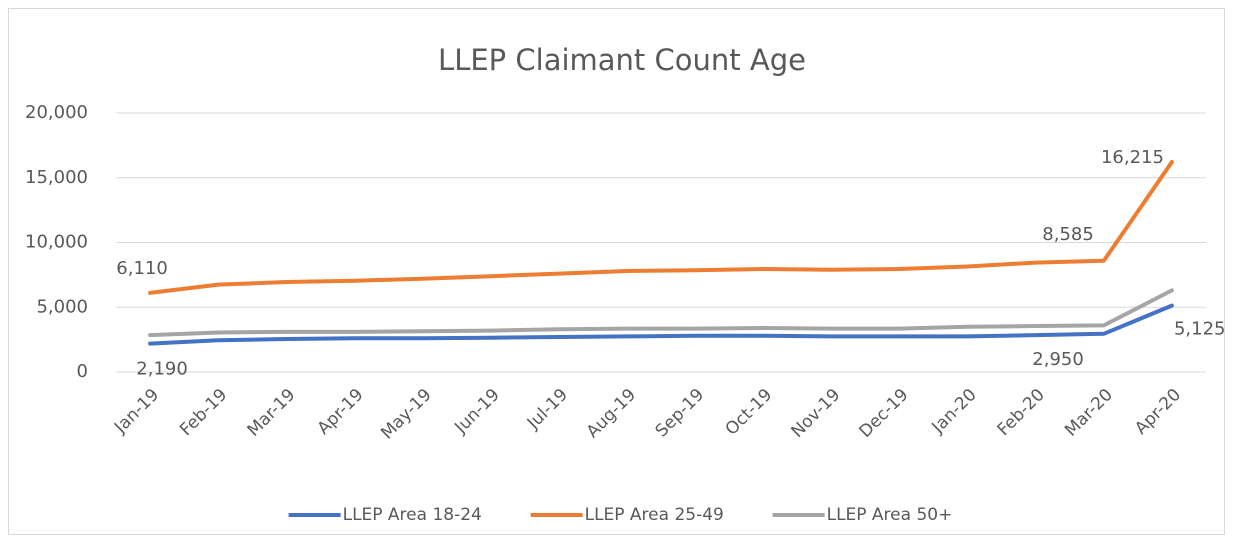 Image resolution: width=1233 pixels, height=547 pixels. What do you see at coordinates (1068, 234) in the screenshot?
I see `data-label: 8,585` at bounding box center [1068, 234].